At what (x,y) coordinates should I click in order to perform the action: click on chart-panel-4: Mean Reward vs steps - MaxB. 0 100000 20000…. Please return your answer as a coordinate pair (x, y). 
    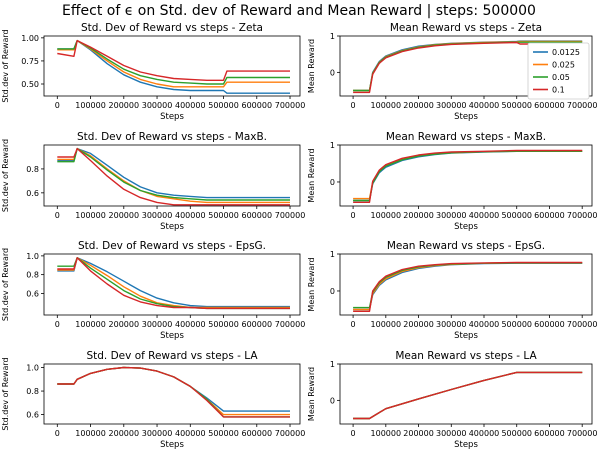
    Looking at the image, I should click on (452, 181).